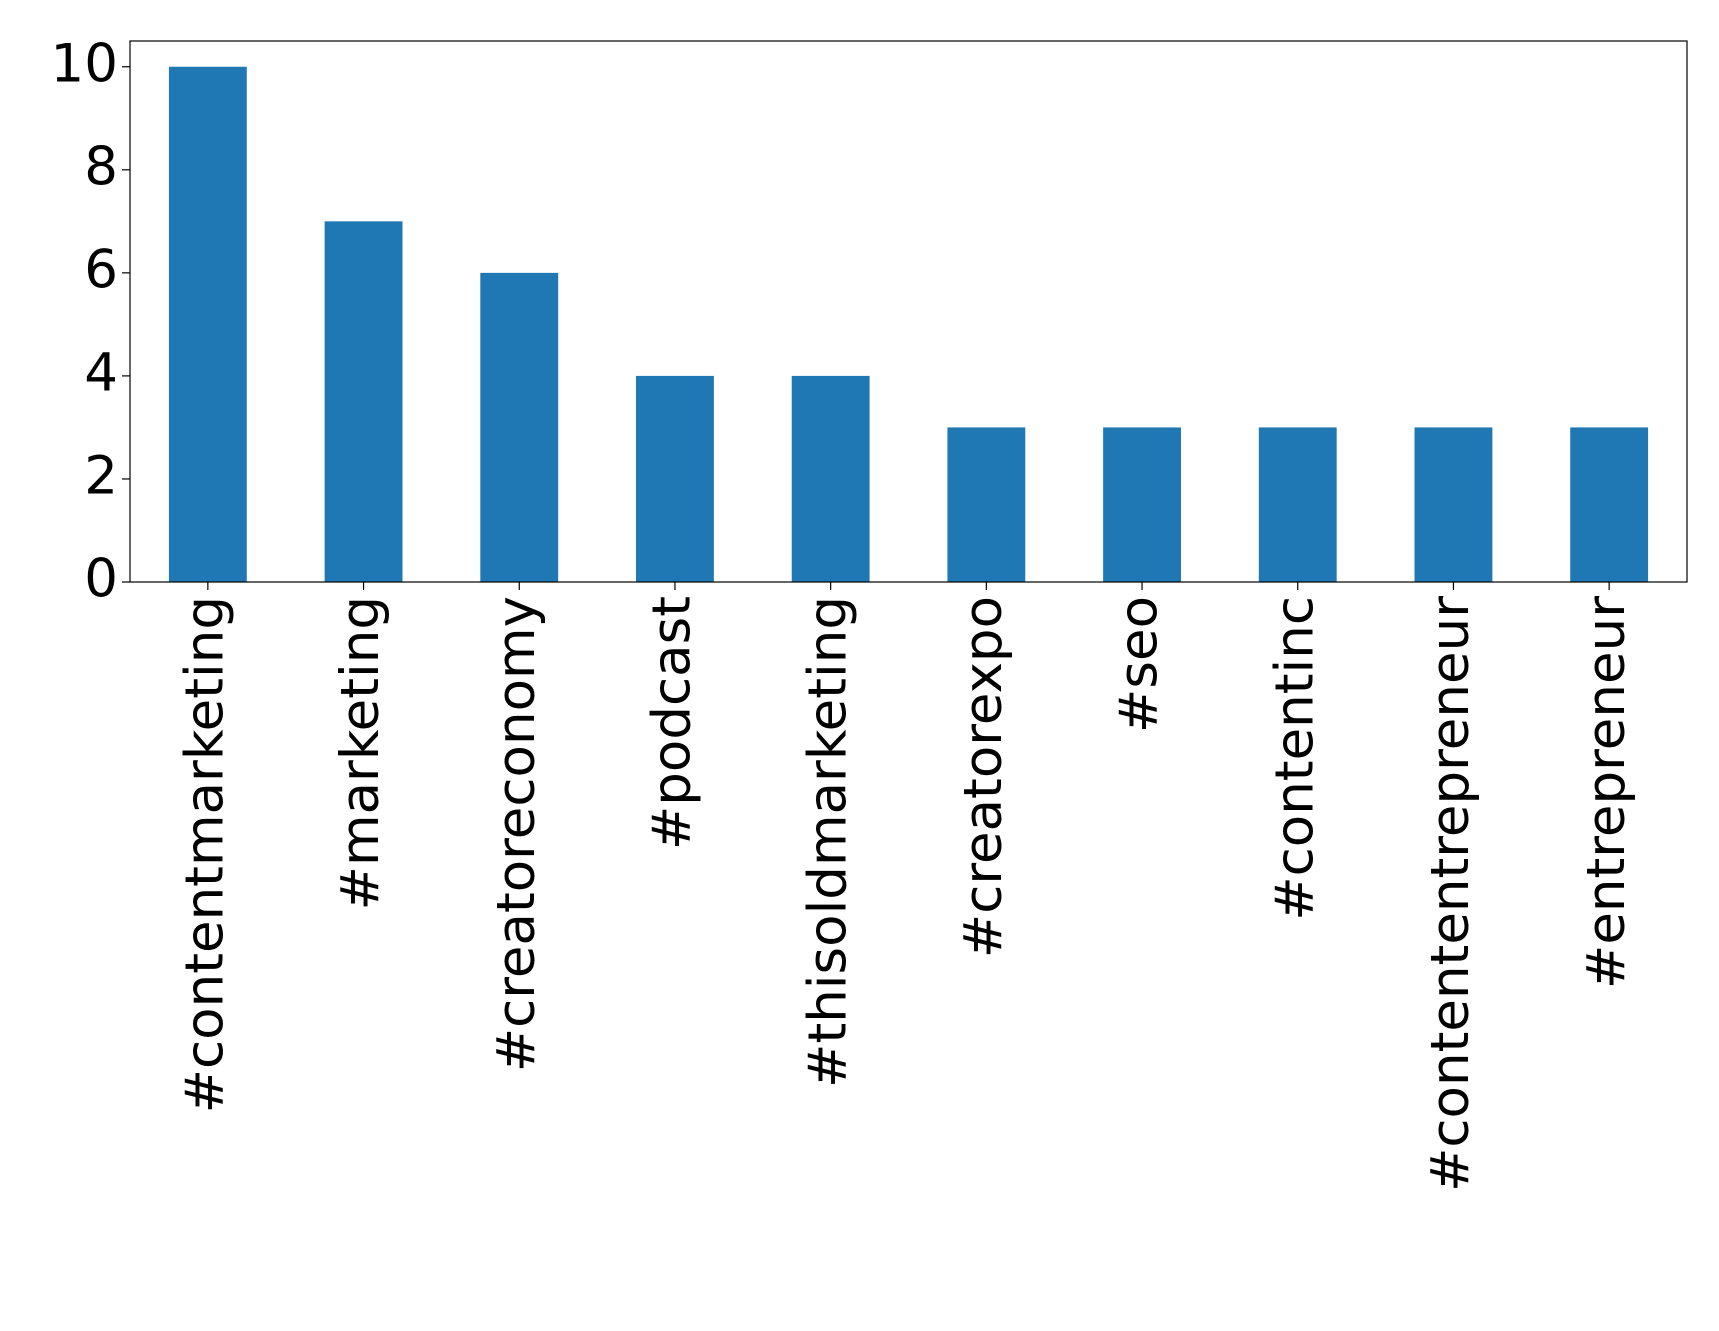 This screenshot has height=1331, width=1719. What do you see at coordinates (101, 579) in the screenshot?
I see `y-tick-label: 0` at bounding box center [101, 579].